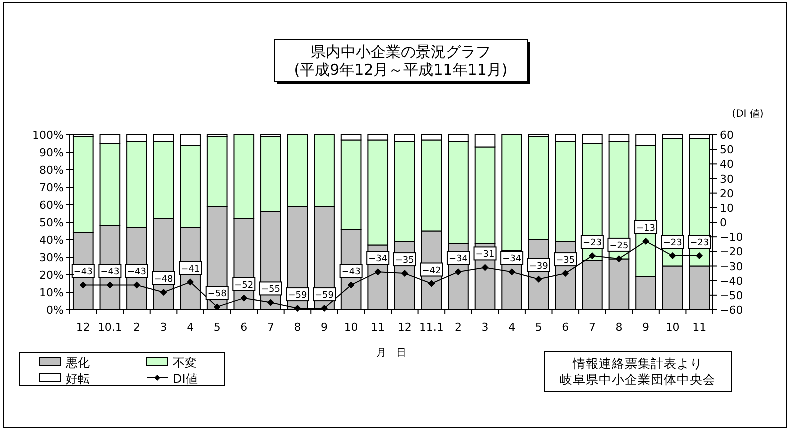 The image size is (793, 443). I want to click on data-label: −52, so click(244, 285).